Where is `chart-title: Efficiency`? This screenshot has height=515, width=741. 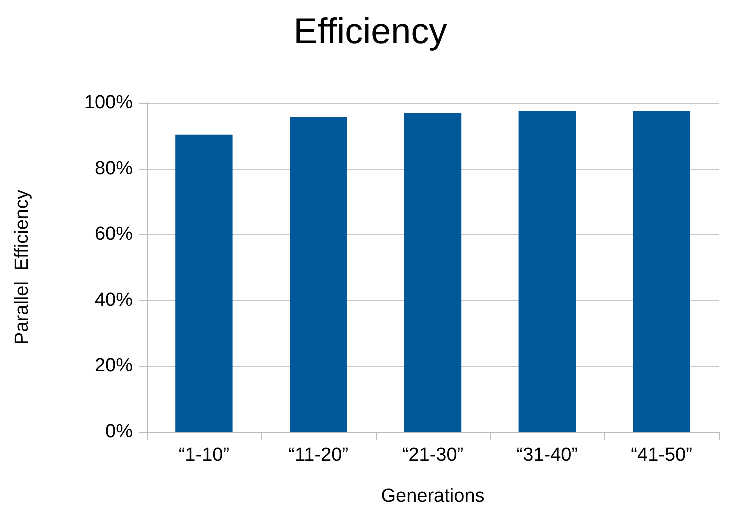 chart-title: Efficiency is located at coordinates (371, 31).